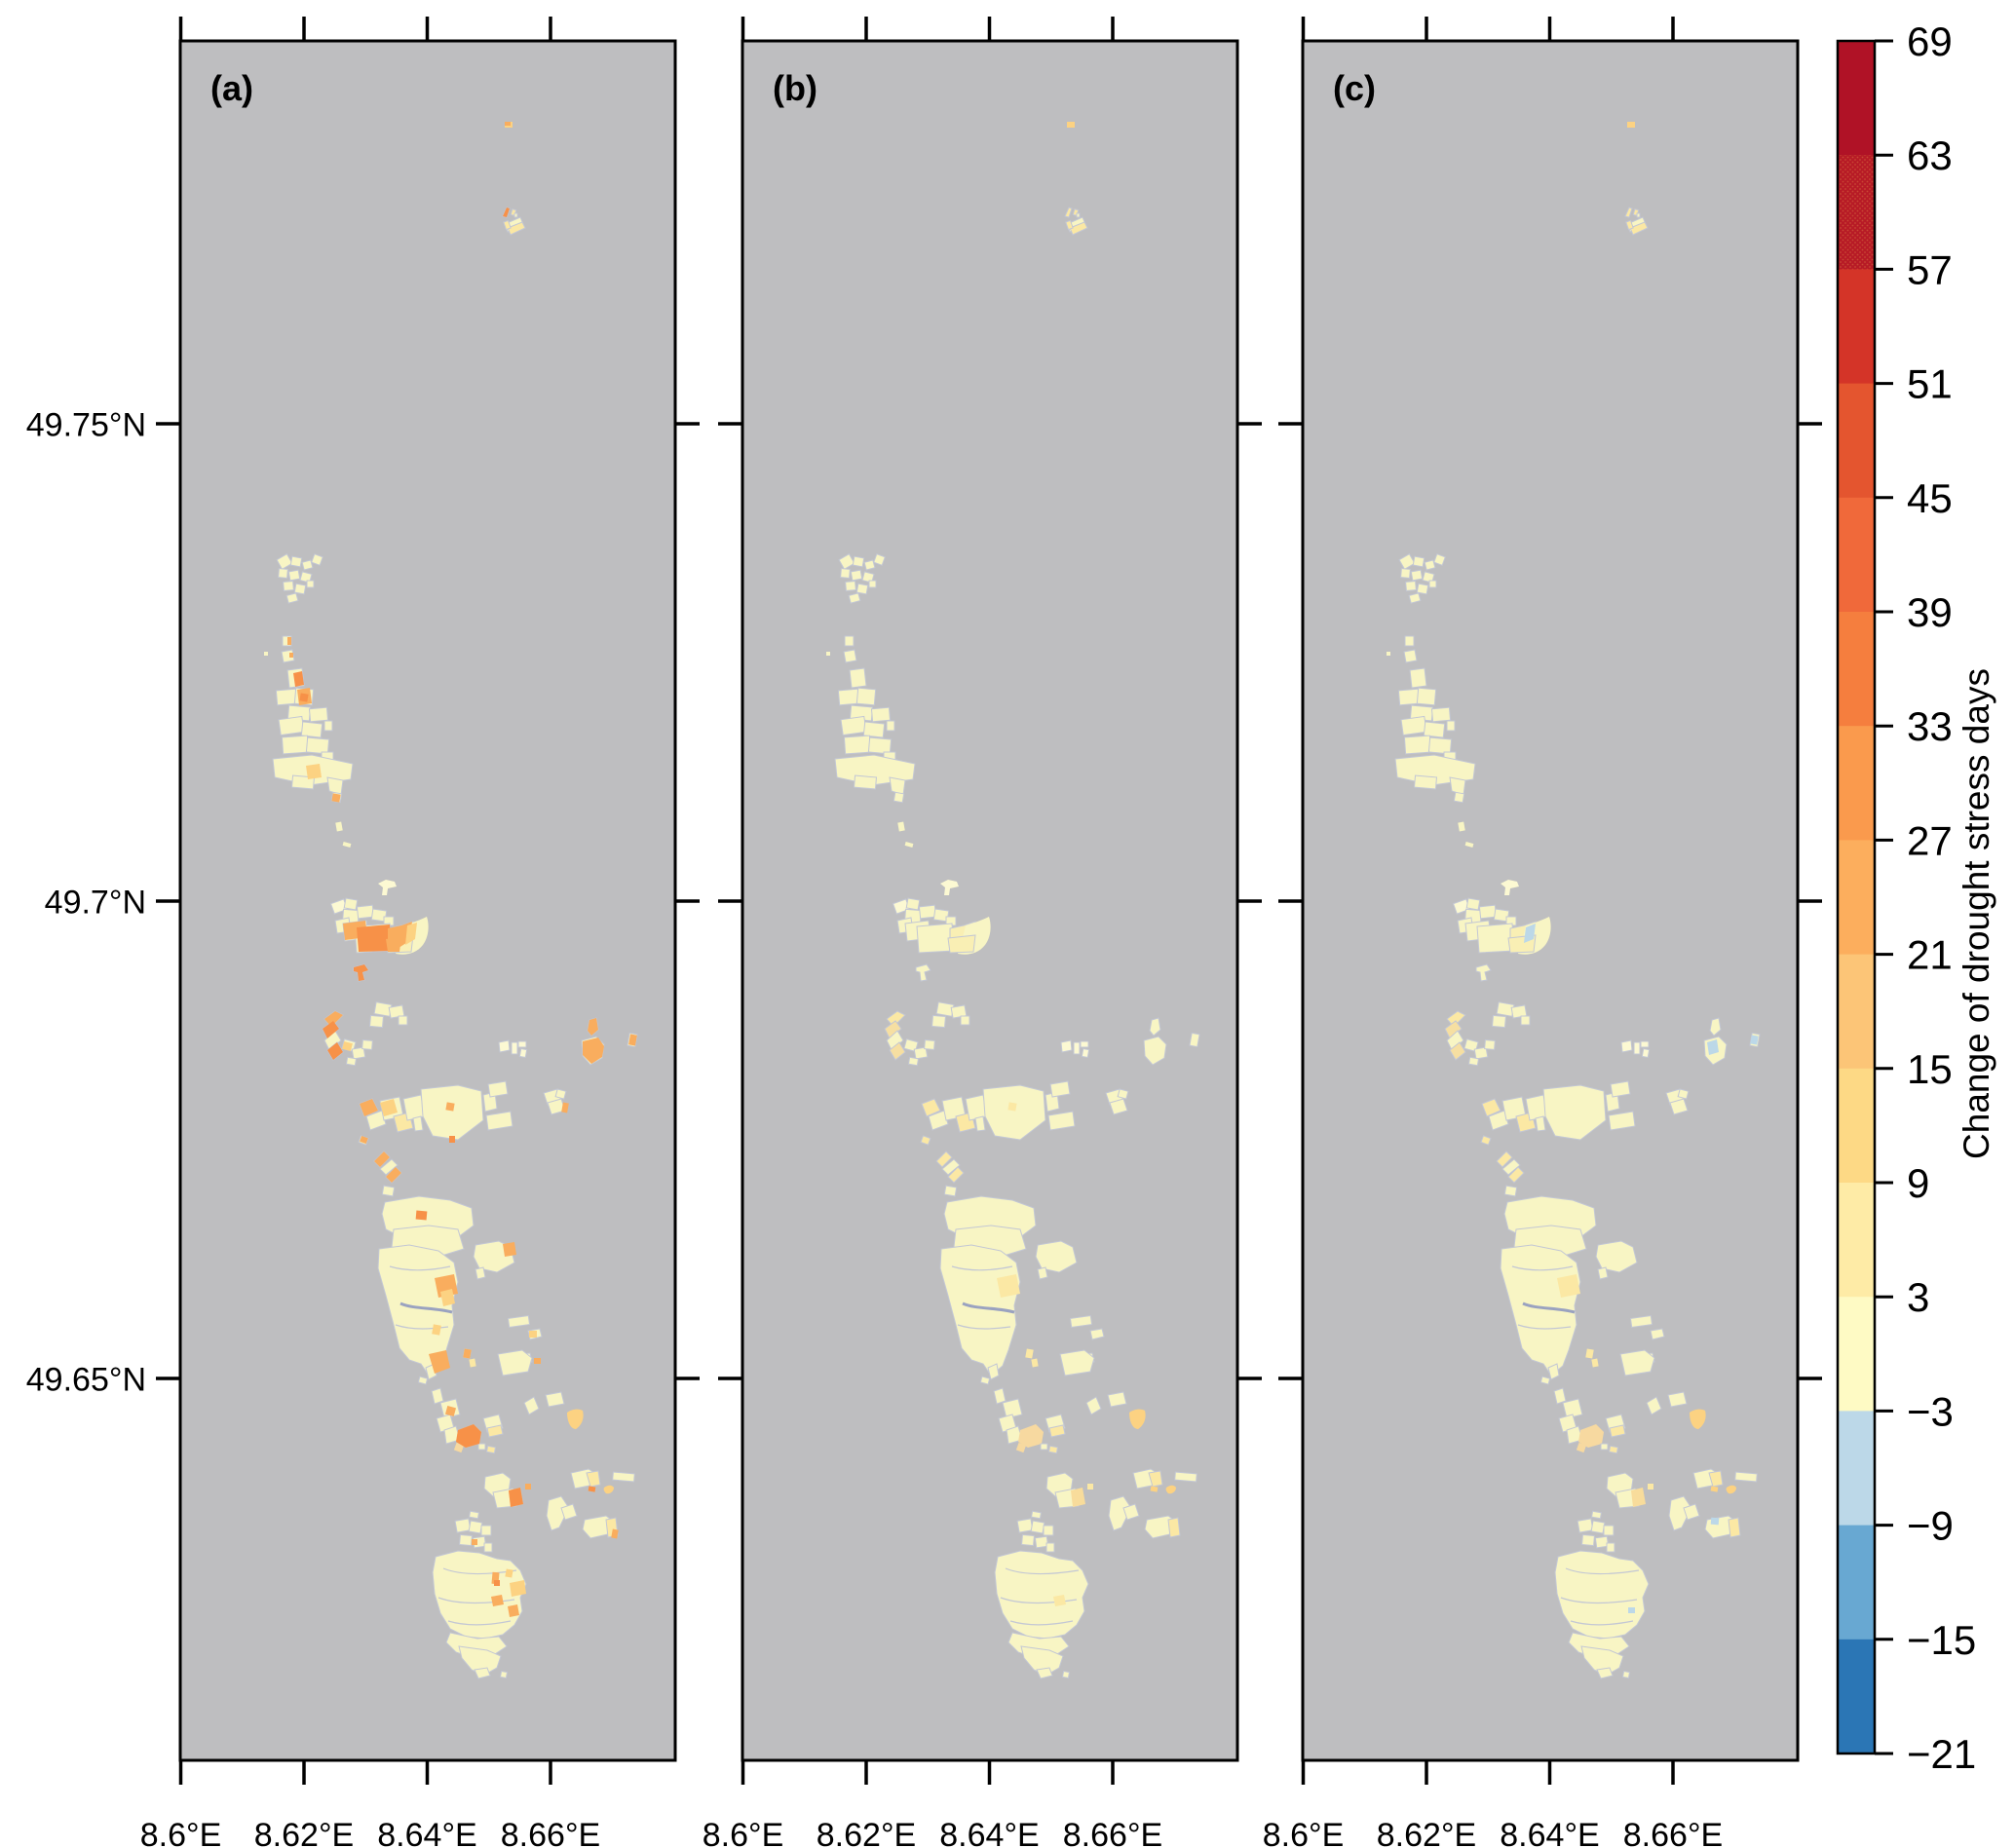 Image resolution: width=2014 pixels, height=1848 pixels. What do you see at coordinates (1930, 41) in the screenshot?
I see `svg-text: 69` at bounding box center [1930, 41].